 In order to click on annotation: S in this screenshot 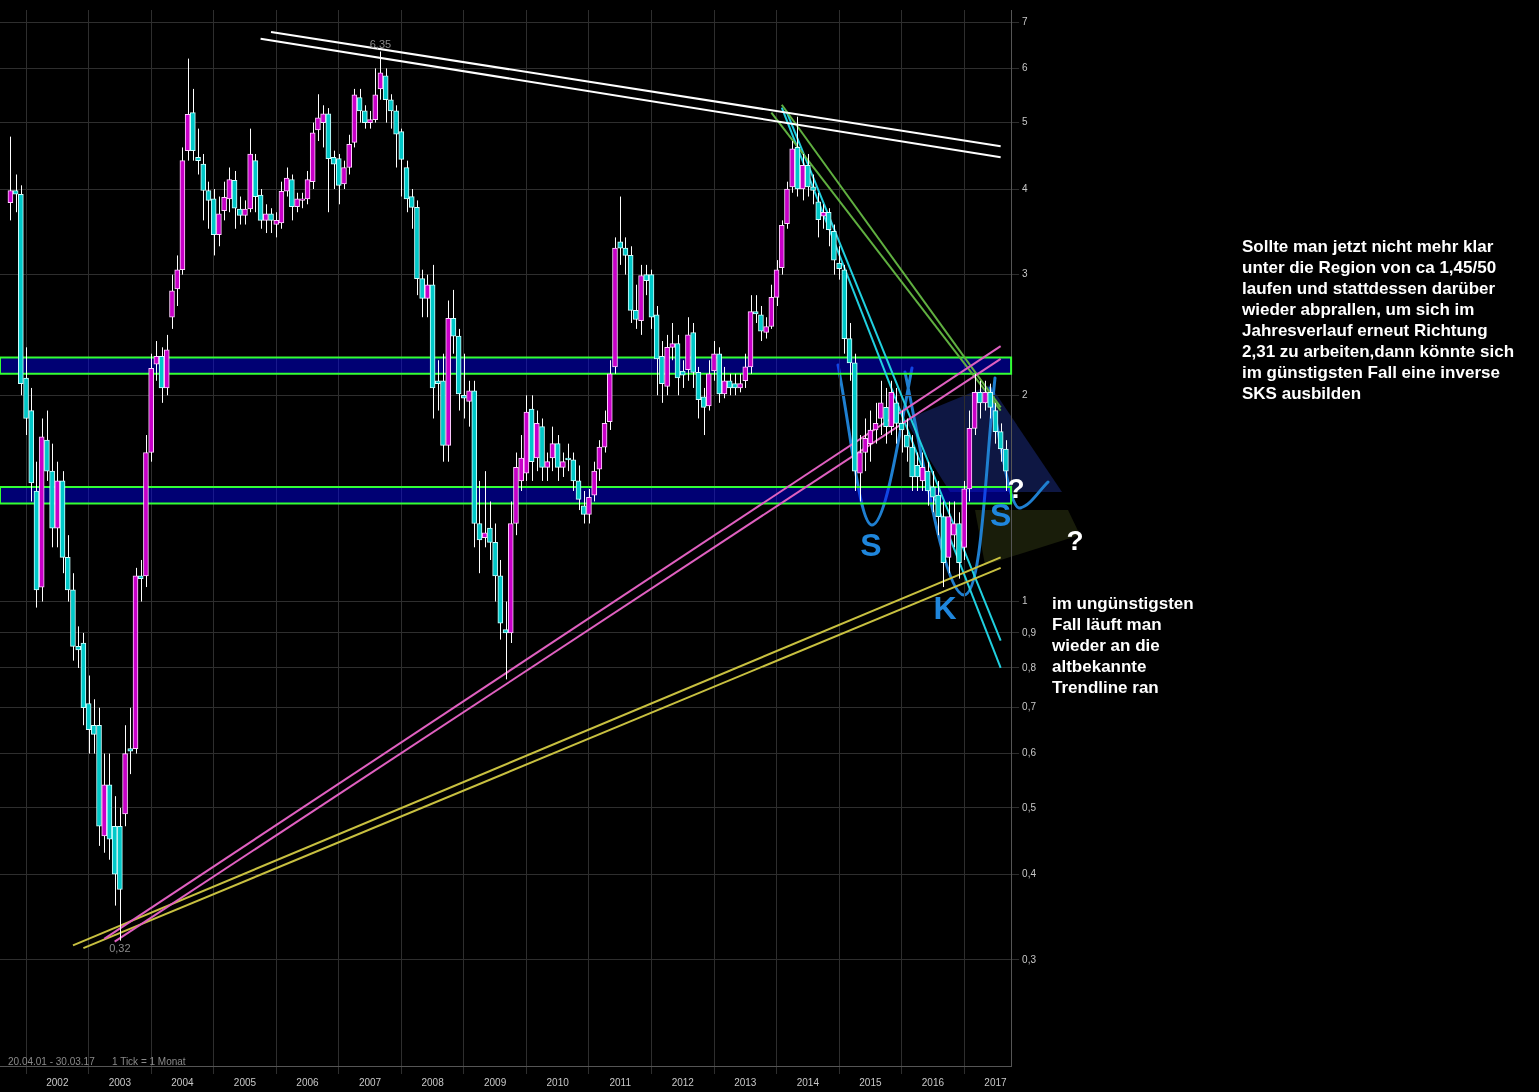, I will do `click(871, 545)`.